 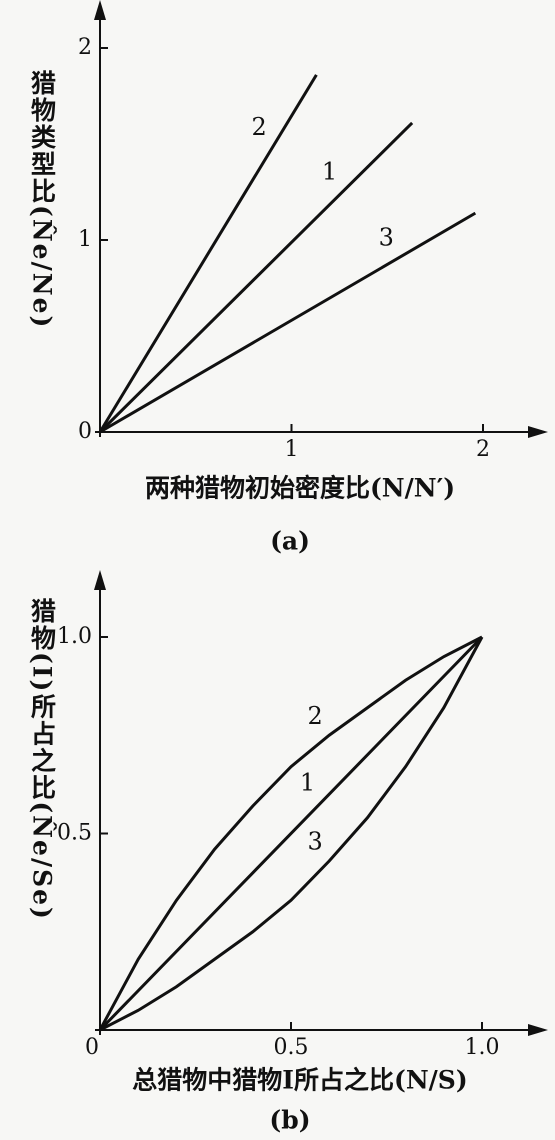 I want to click on y-tick-label: 1.0, so click(x=74, y=636).